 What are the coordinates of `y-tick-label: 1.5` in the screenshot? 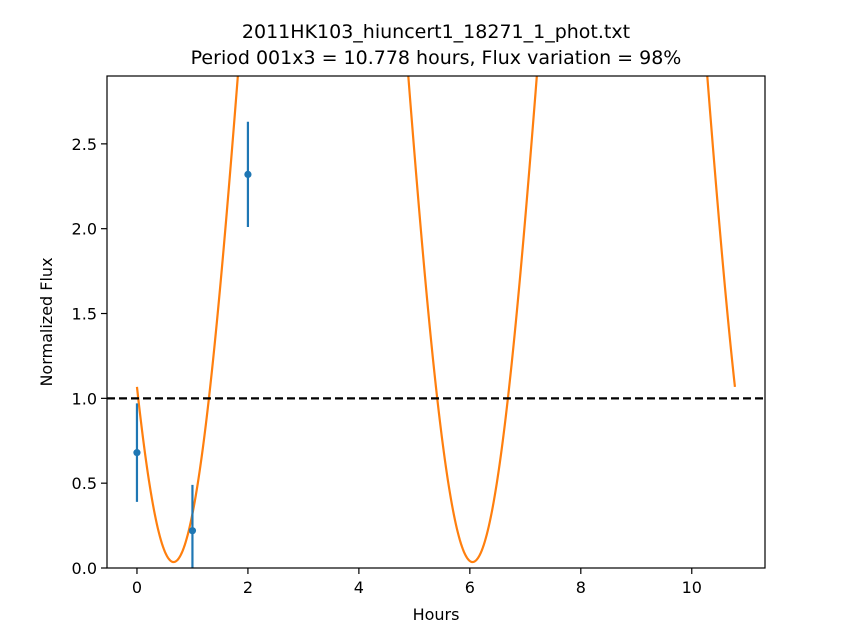 It's located at (84, 314).